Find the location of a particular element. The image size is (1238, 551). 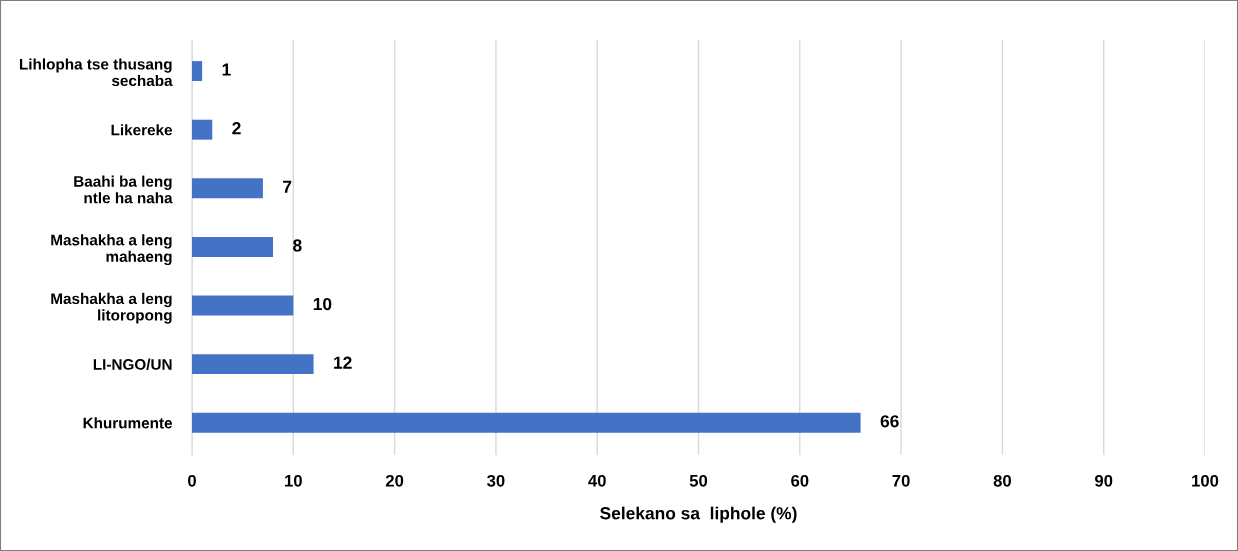

data-label: 10 is located at coordinates (322, 304).